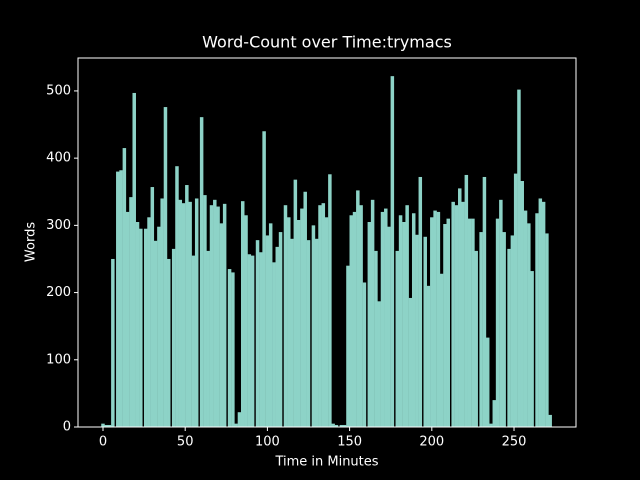  I want to click on y-tick-label: 300, so click(58, 225).